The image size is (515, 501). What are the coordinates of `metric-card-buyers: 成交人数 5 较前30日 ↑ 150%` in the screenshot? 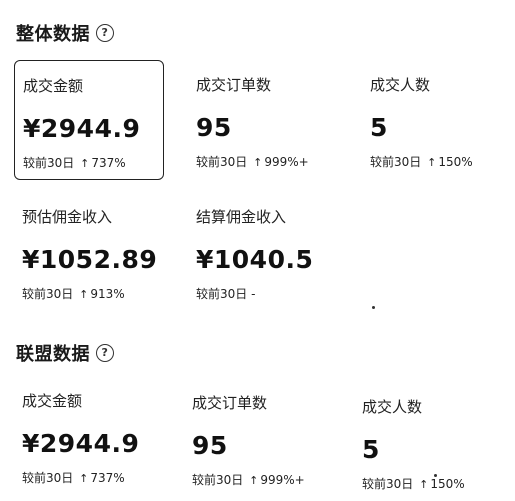 It's located at (437, 120).